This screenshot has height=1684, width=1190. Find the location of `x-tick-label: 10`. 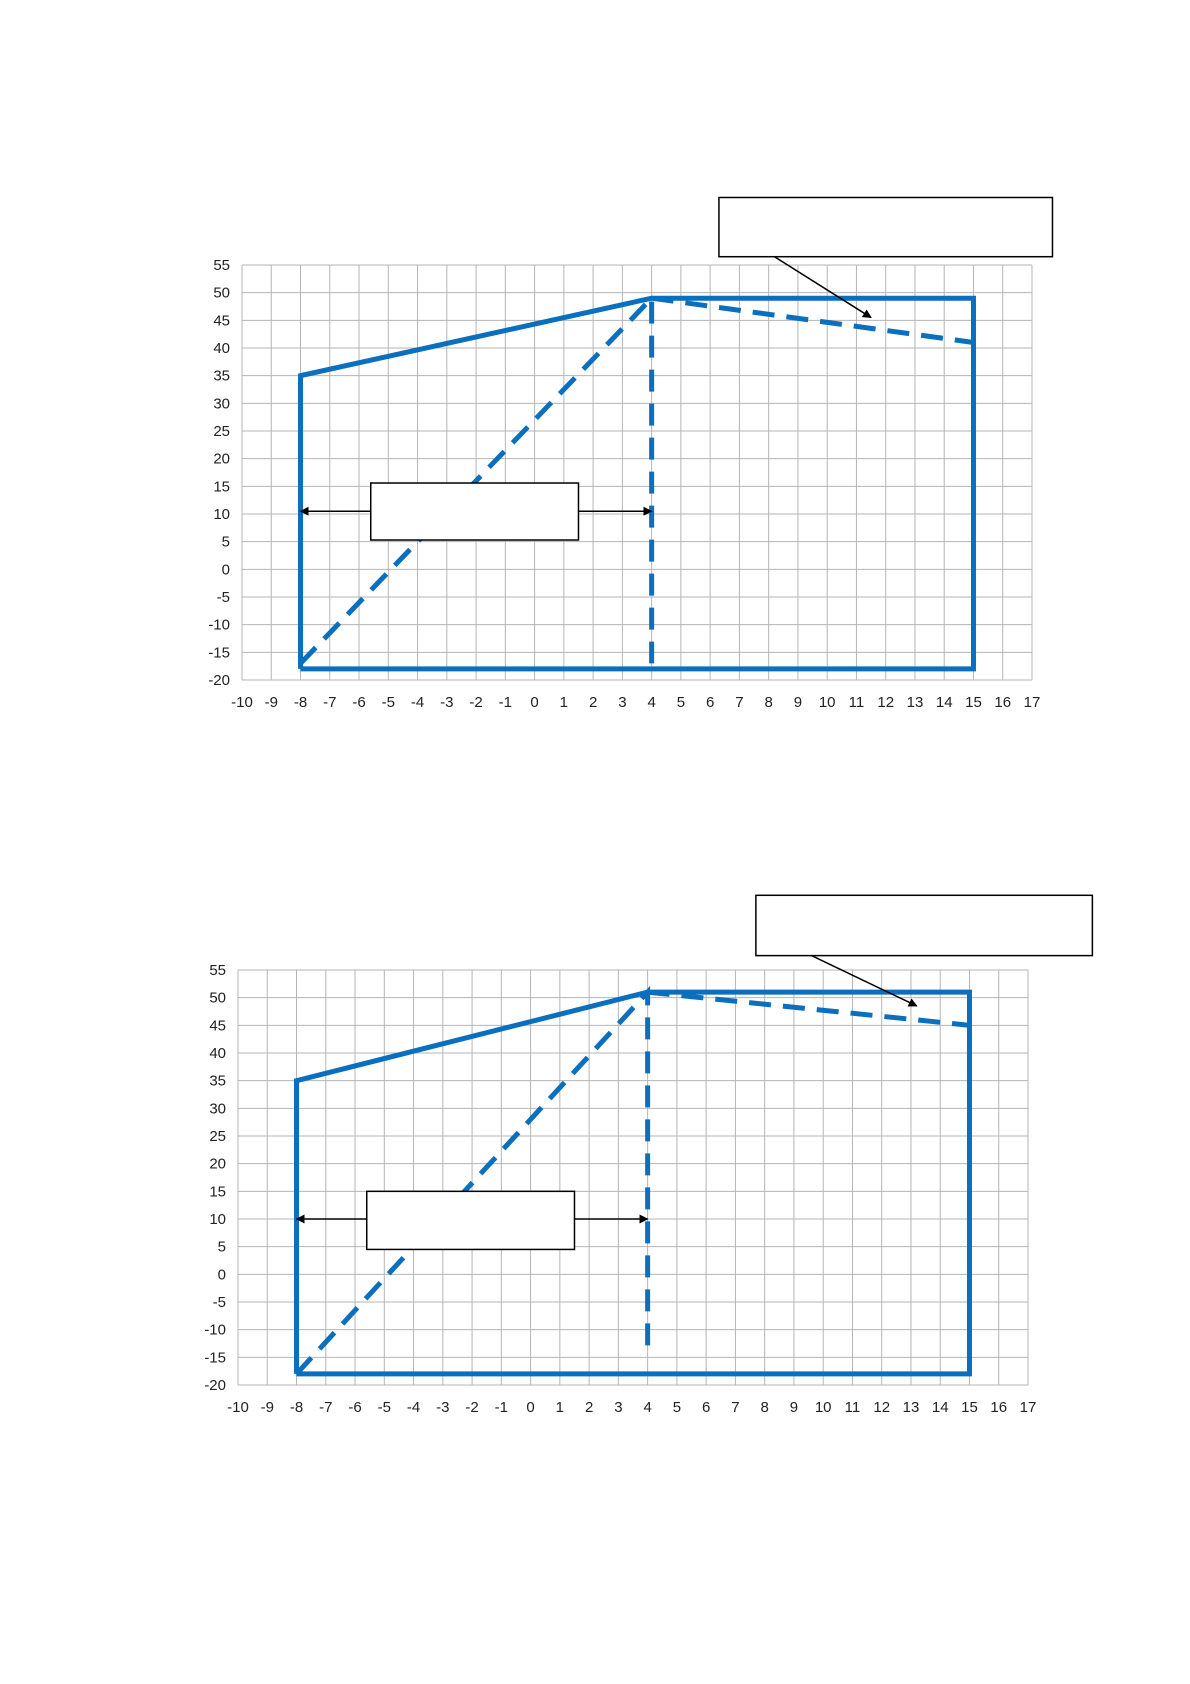

x-tick-label: 10 is located at coordinates (823, 1407).